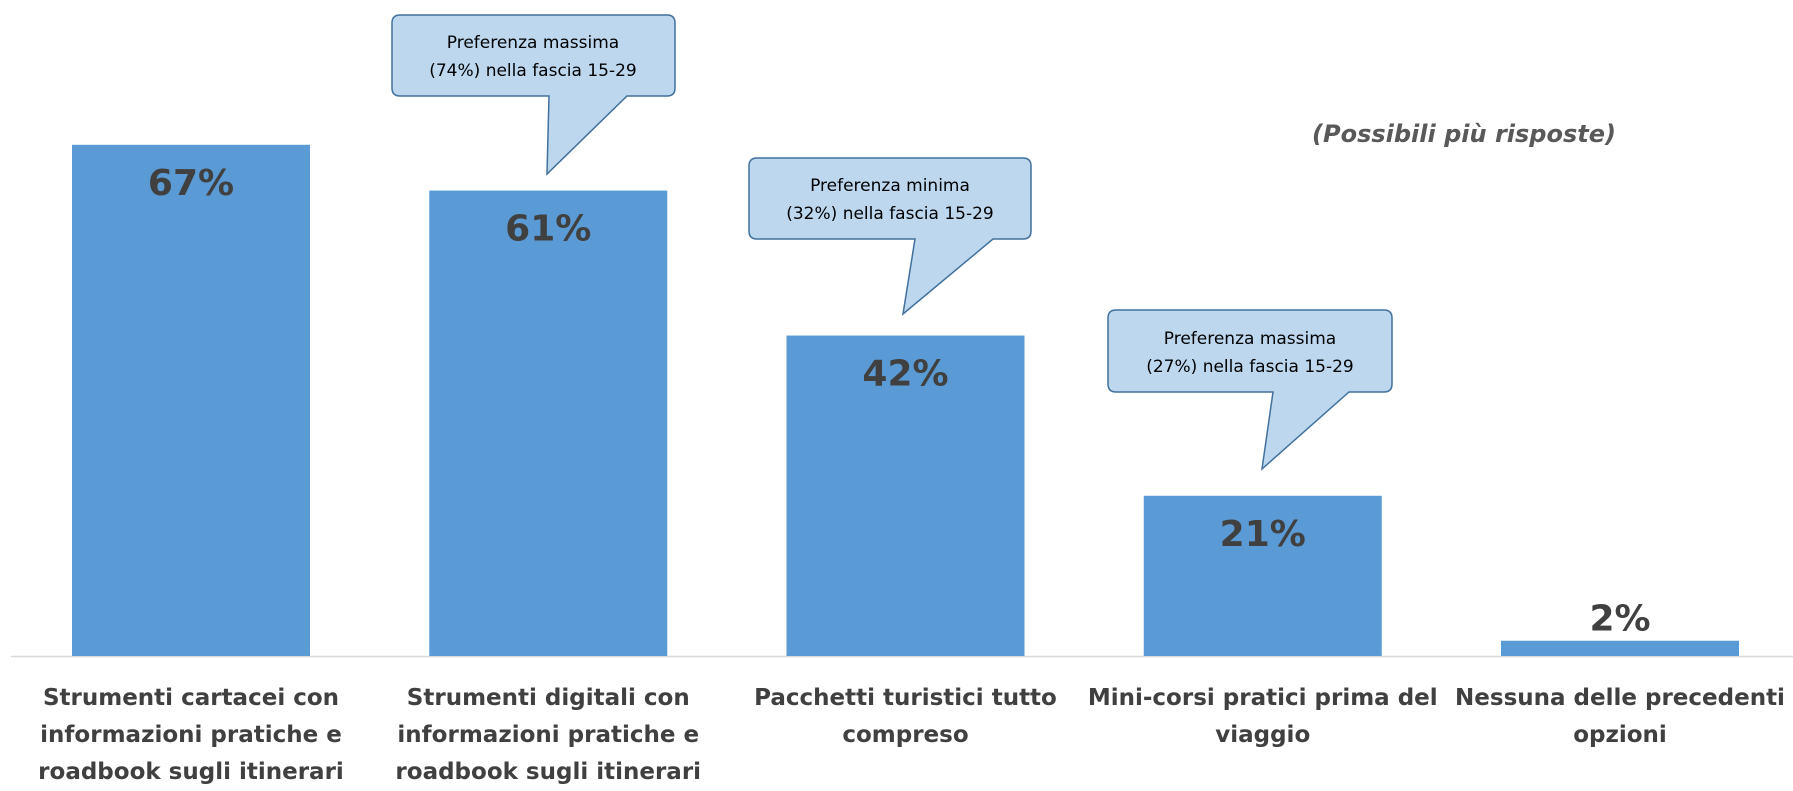 The image size is (1793, 791). What do you see at coordinates (1262, 716) in the screenshot?
I see `category-label: Mini-corsi pratici prima del viaggio` at bounding box center [1262, 716].